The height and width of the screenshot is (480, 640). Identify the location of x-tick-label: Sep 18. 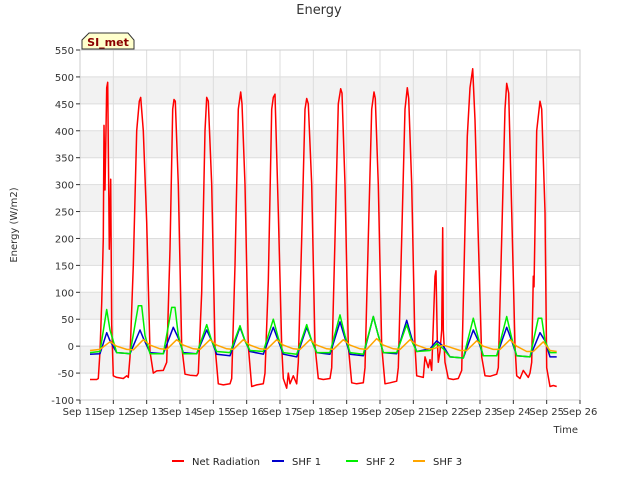
(313, 412).